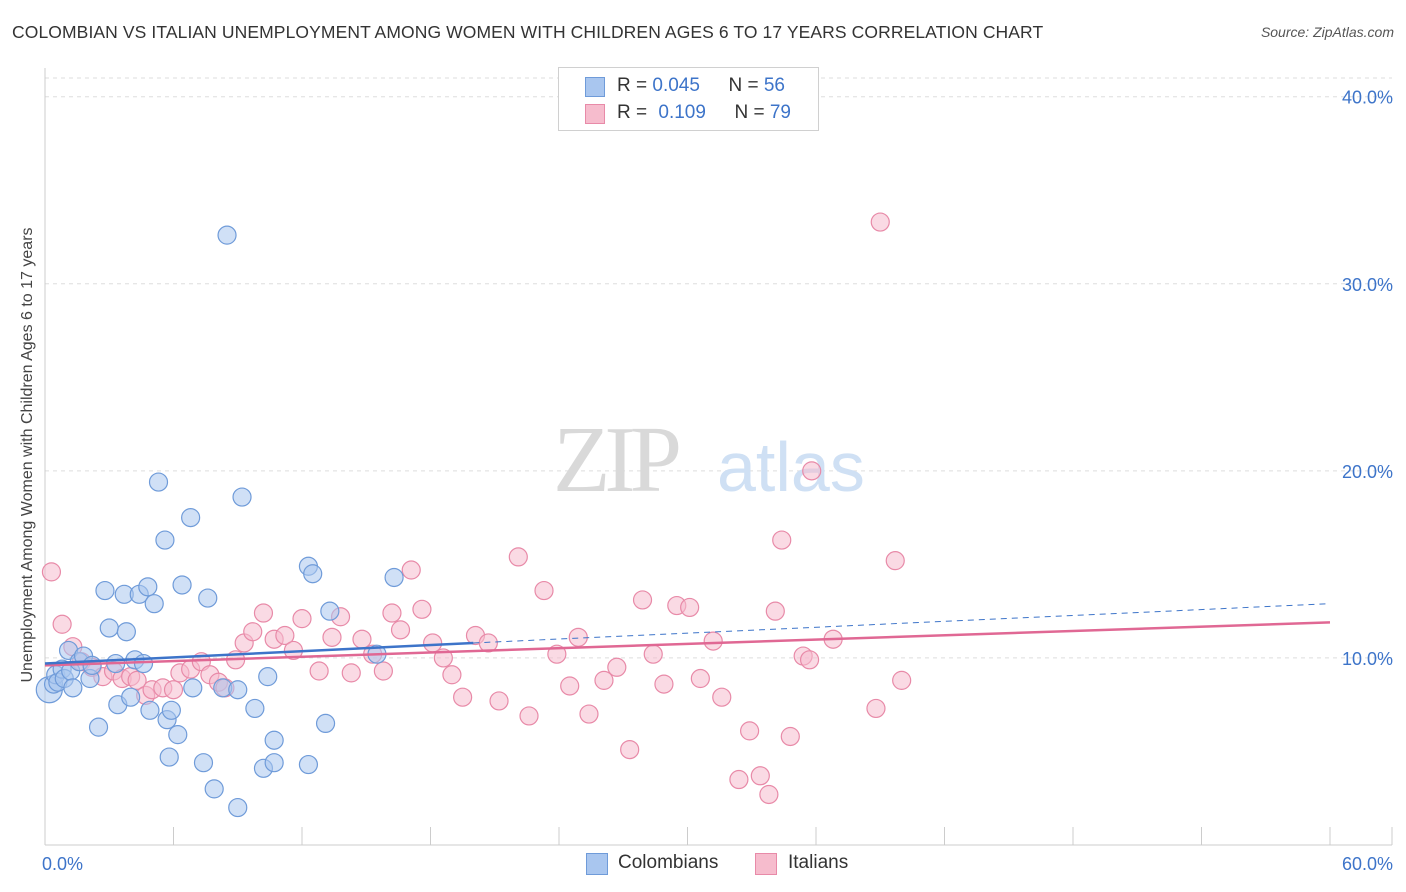 This screenshot has height=892, width=1406. I want to click on trend-lines, so click(687, 635).